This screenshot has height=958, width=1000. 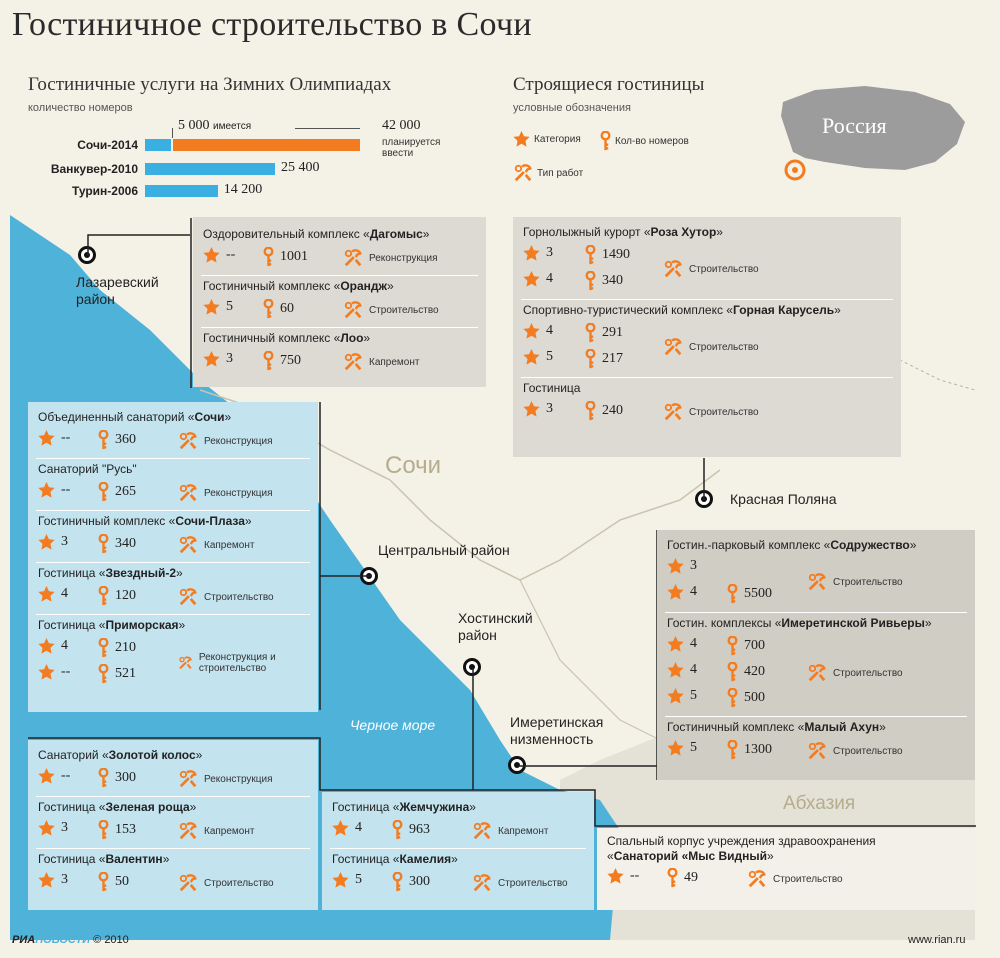 What do you see at coordinates (125, 543) in the screenshot?
I see `rooms-value: 340` at bounding box center [125, 543].